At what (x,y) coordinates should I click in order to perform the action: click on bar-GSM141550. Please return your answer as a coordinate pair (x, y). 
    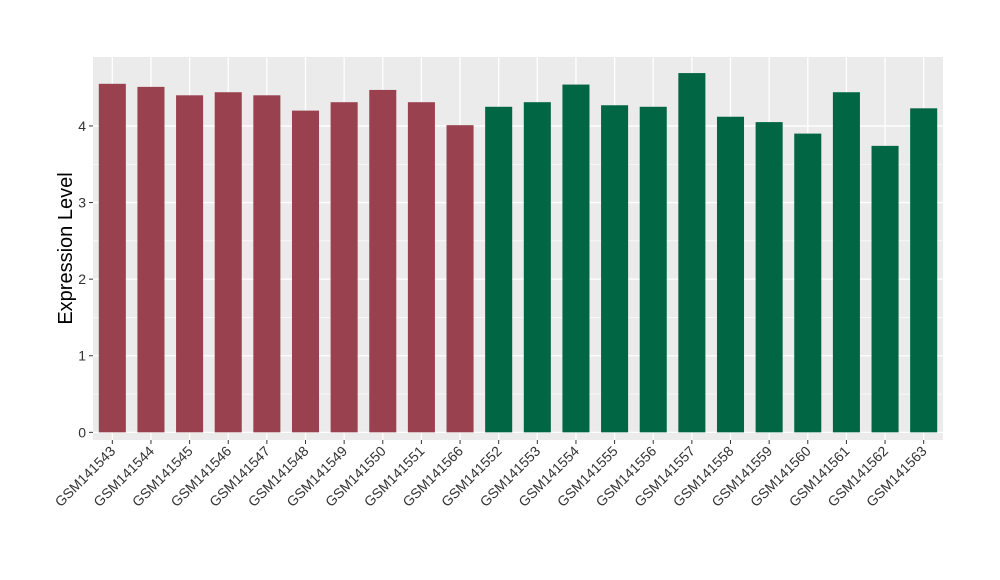
    Looking at the image, I should click on (383, 261).